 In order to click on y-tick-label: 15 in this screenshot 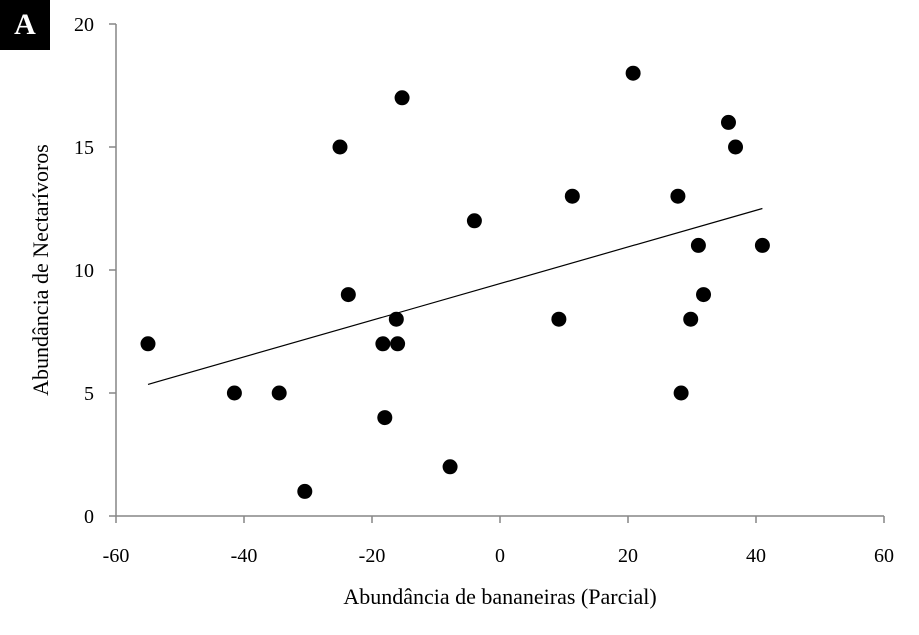, I will do `click(84, 148)`.